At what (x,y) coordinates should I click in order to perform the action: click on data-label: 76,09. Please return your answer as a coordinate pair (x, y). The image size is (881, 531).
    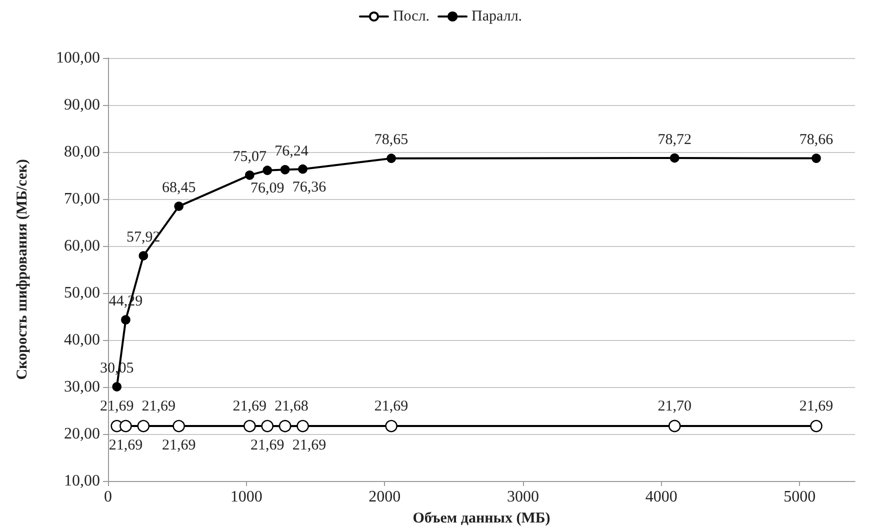
    Looking at the image, I should click on (267, 188).